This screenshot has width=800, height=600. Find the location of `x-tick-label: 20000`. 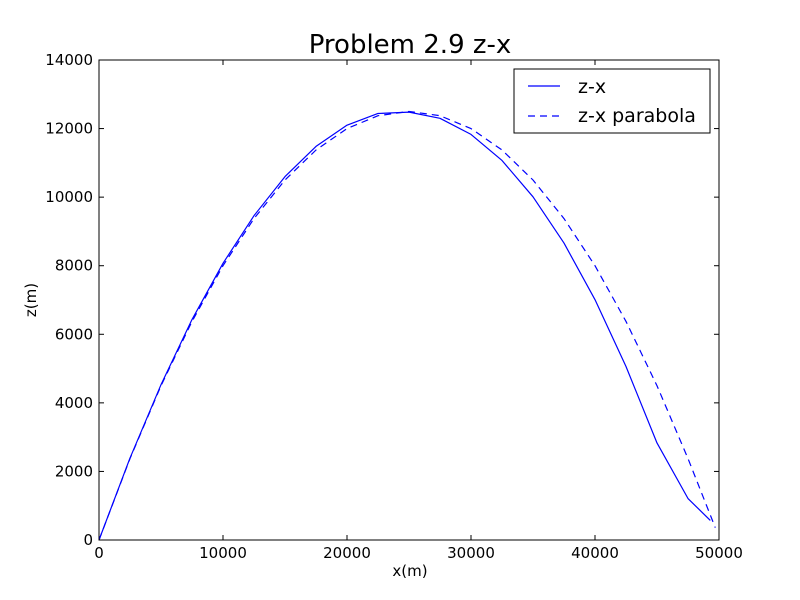

x-tick-label: 20000 is located at coordinates (347, 553).